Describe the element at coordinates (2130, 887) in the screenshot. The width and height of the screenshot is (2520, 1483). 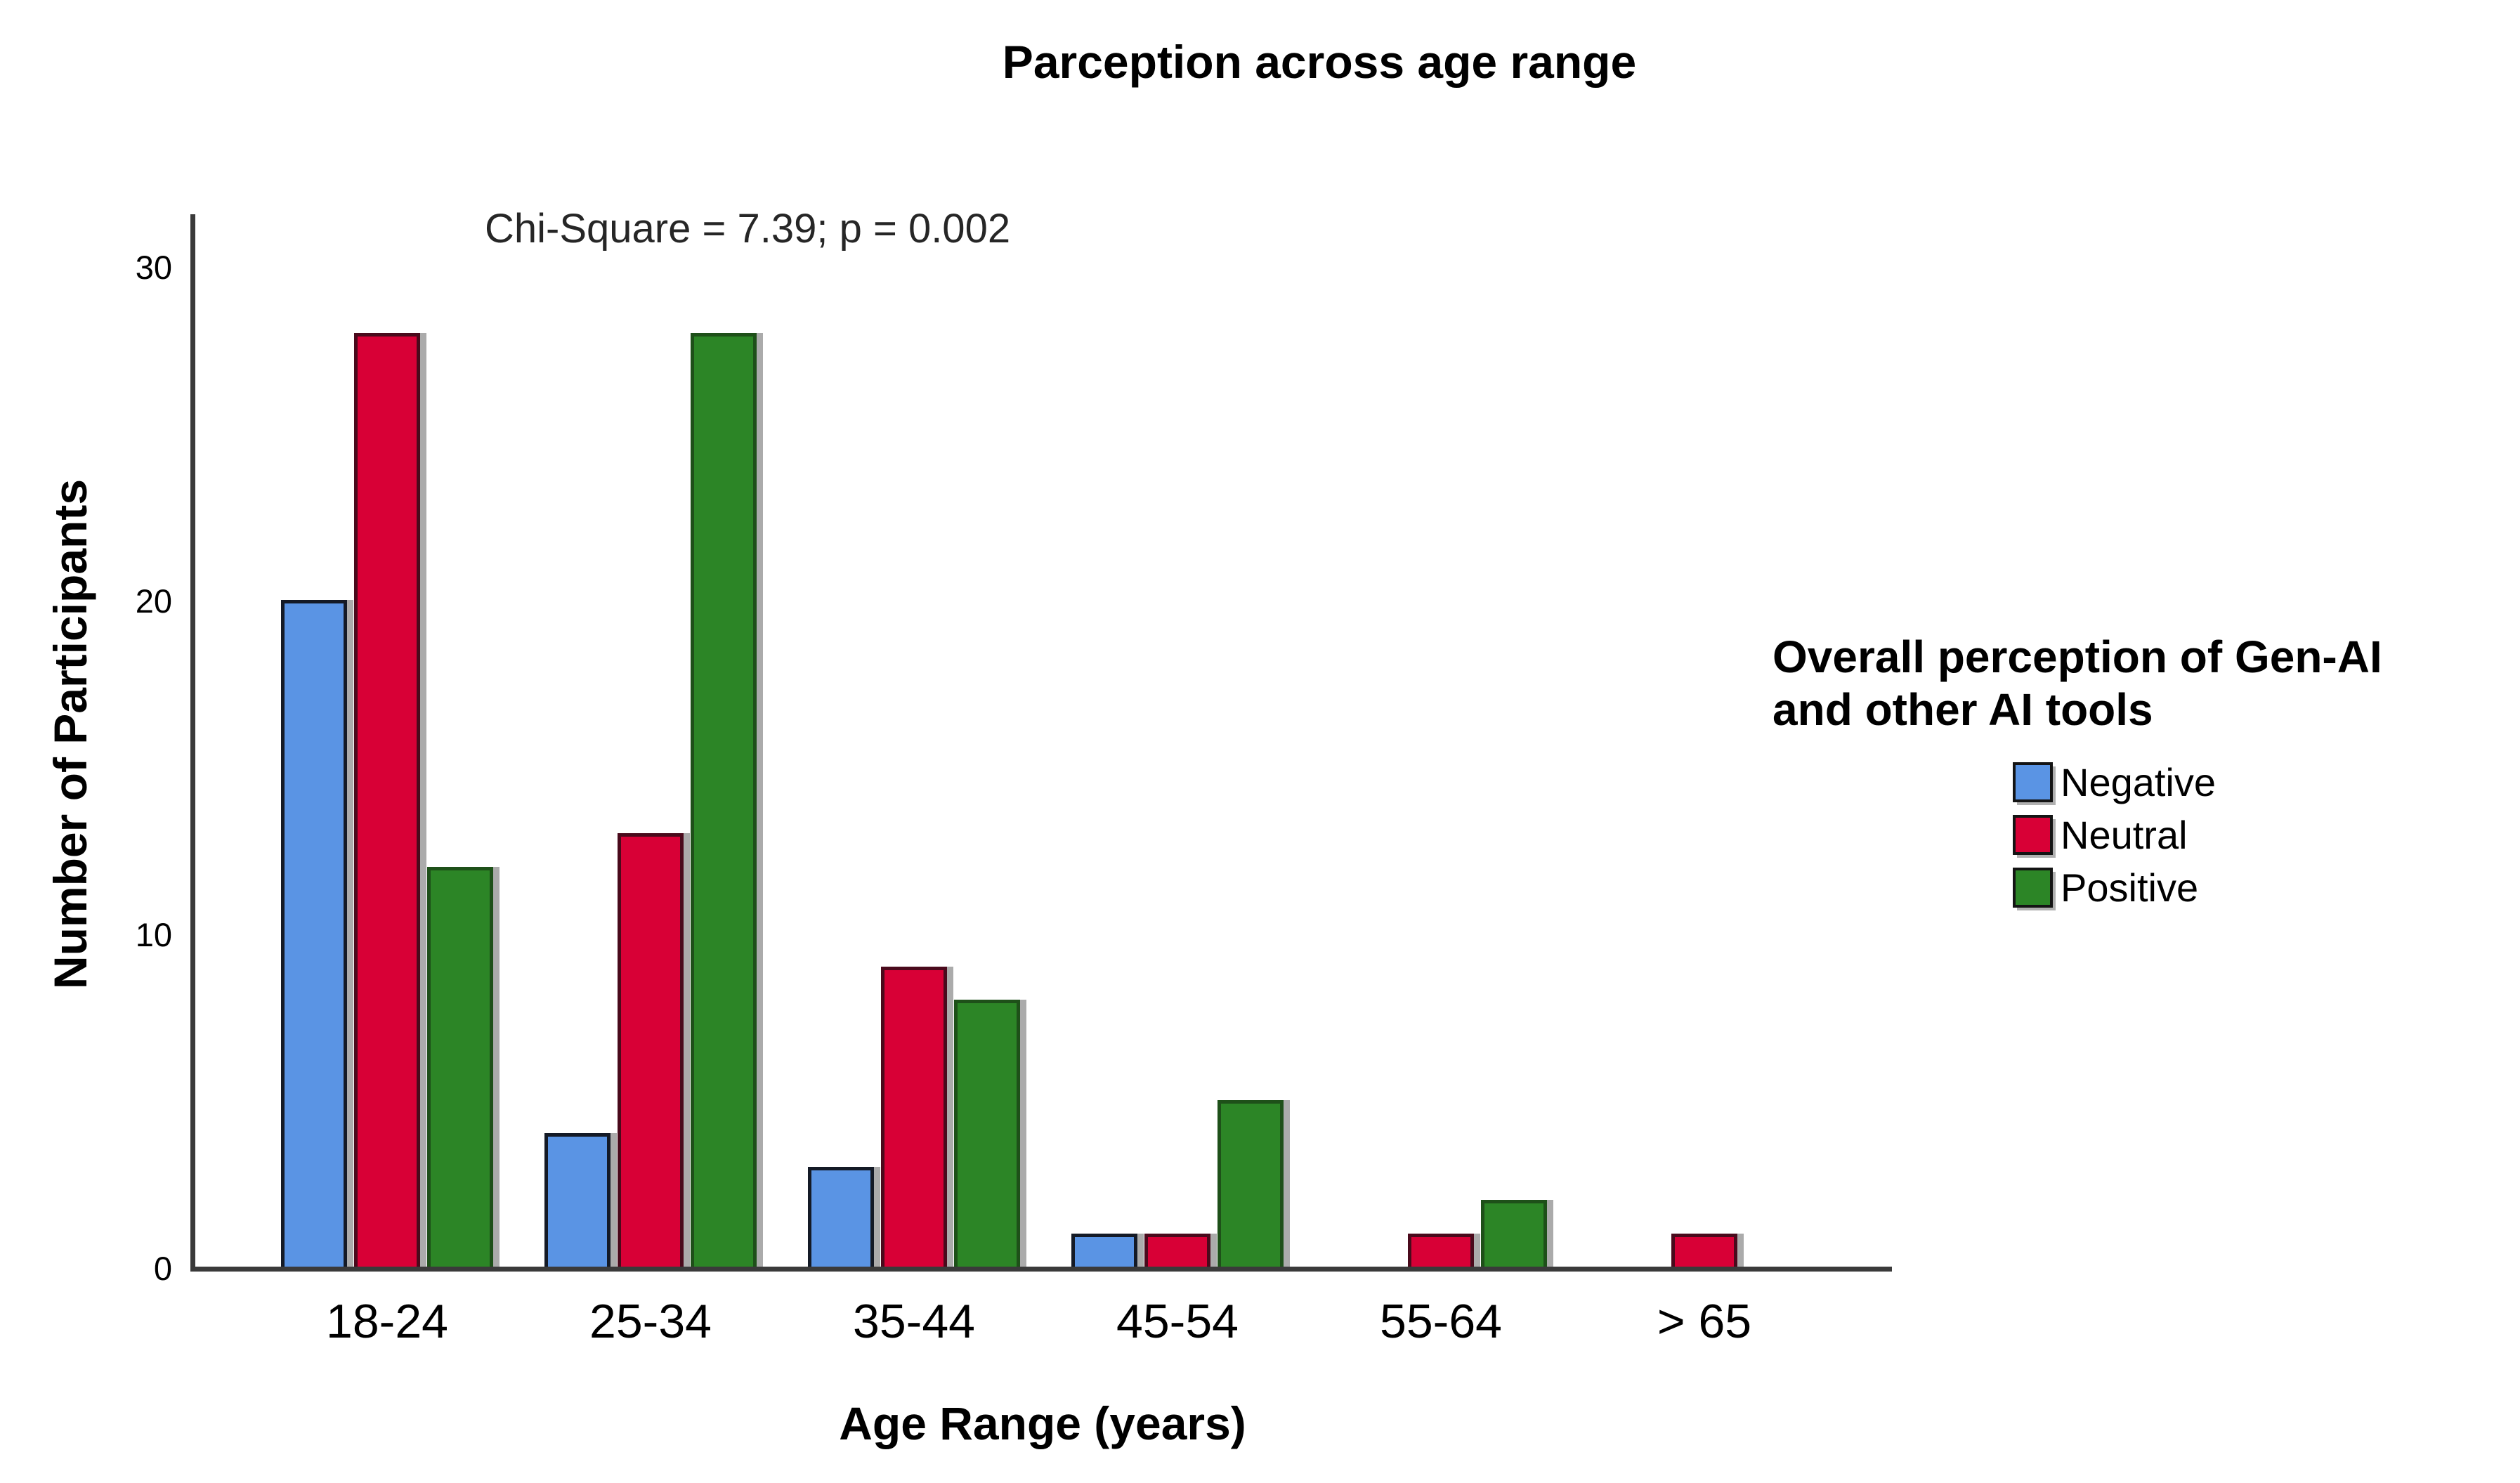
I see `legend-label-positive: Positive` at that location.